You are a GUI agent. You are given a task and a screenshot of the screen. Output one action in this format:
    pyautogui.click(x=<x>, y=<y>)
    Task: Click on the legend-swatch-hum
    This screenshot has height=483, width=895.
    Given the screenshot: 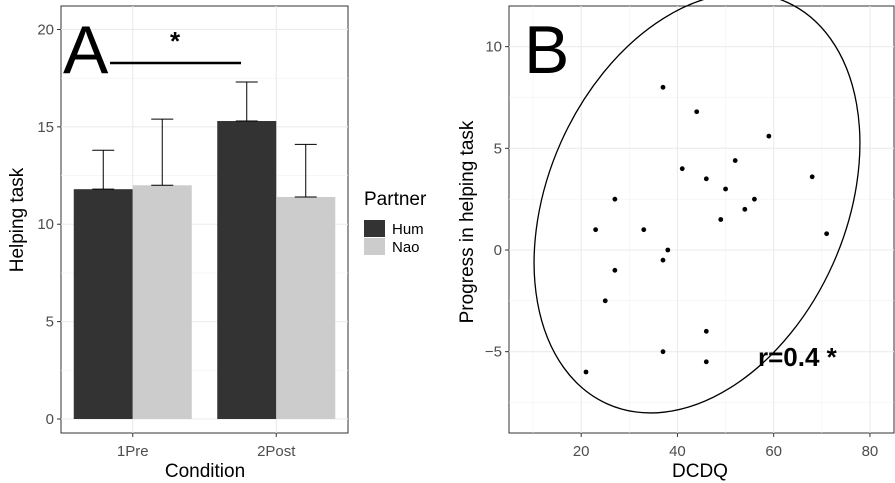 What is the action you would take?
    pyautogui.click(x=374, y=228)
    